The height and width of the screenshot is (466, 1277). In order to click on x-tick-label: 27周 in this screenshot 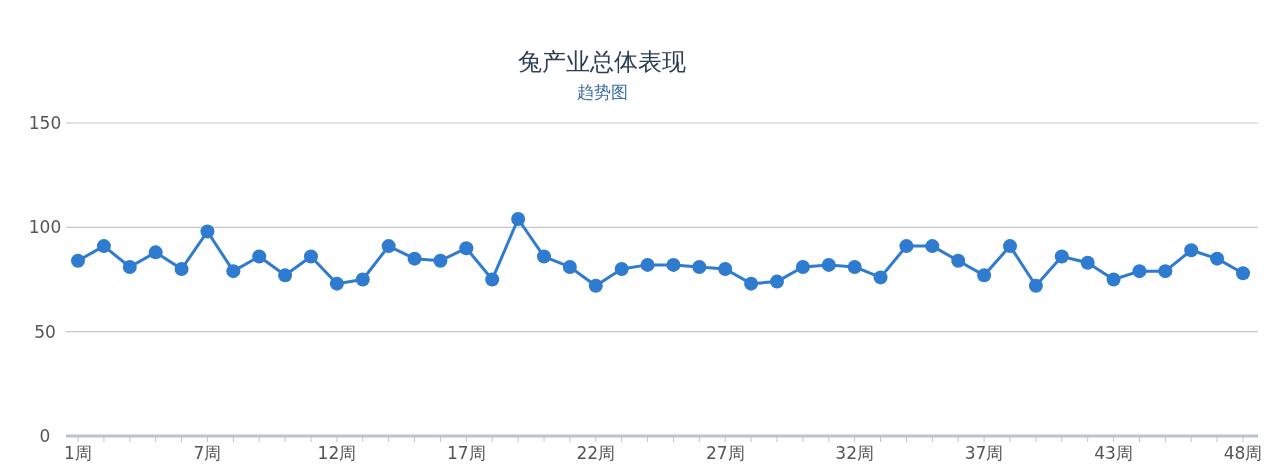, I will do `click(725, 453)`.